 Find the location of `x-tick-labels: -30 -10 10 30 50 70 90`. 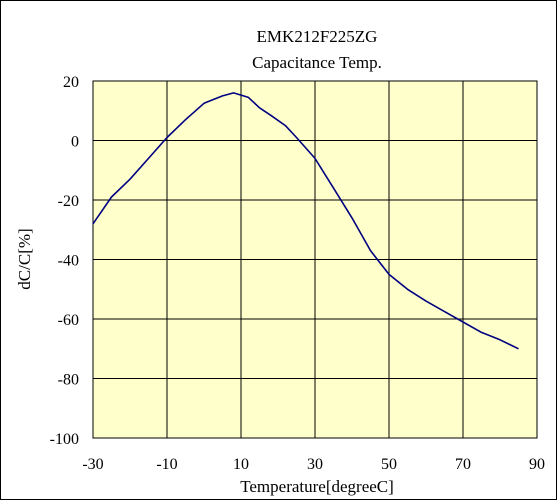

x-tick-labels: -30 -10 10 30 50 70 90 is located at coordinates (313, 464).